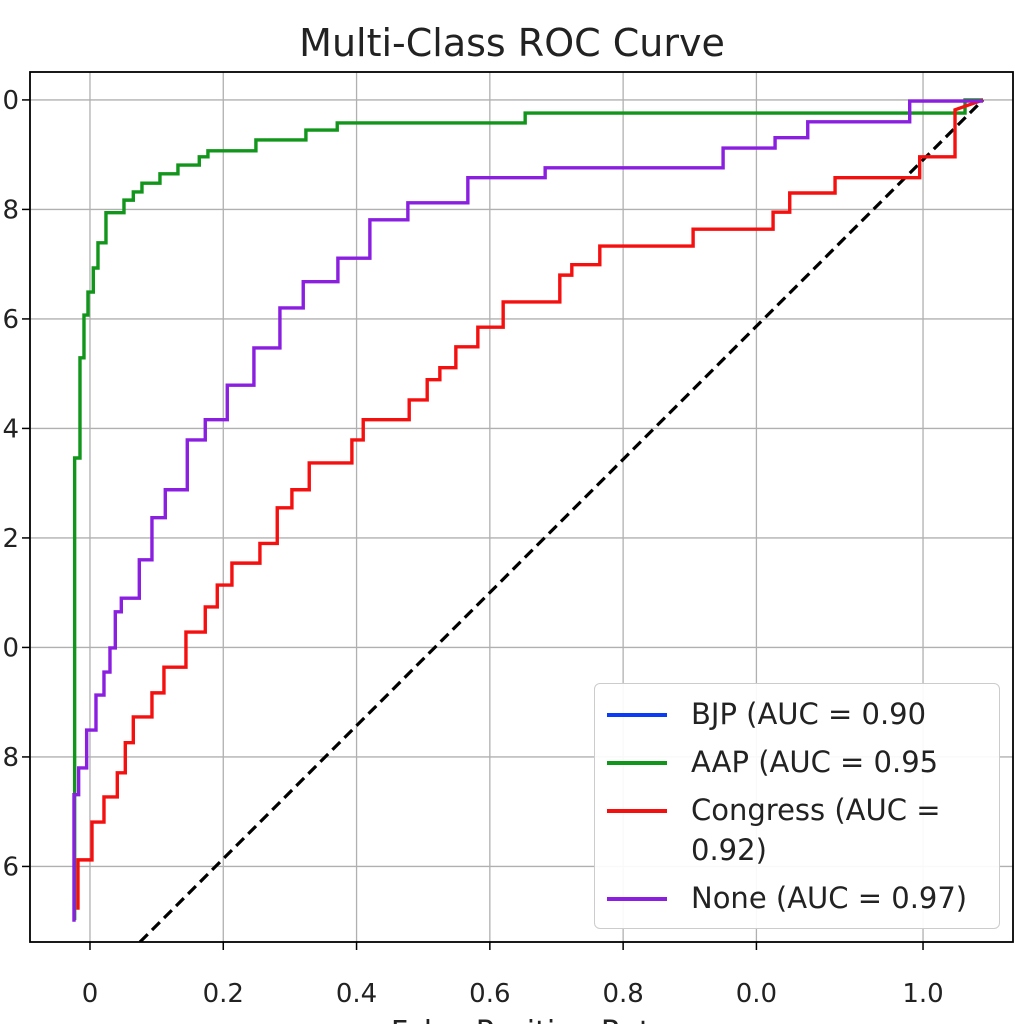  Describe the element at coordinates (756, 994) in the screenshot. I see `x-tick-label: 0.0` at that location.